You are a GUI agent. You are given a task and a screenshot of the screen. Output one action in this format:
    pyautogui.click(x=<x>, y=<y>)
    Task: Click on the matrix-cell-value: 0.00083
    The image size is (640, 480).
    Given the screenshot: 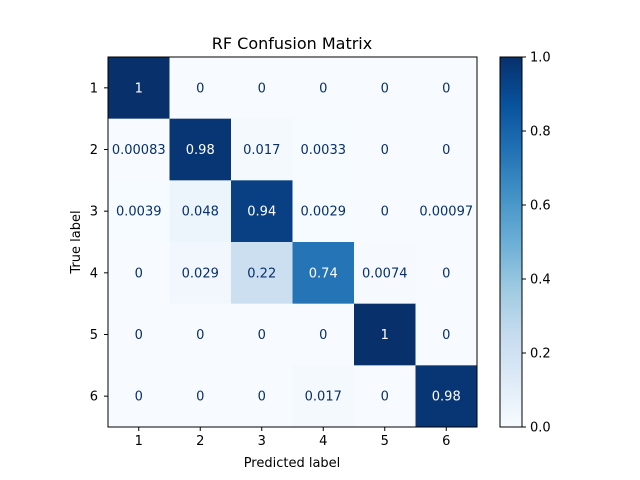 What is the action you would take?
    pyautogui.click(x=139, y=150)
    